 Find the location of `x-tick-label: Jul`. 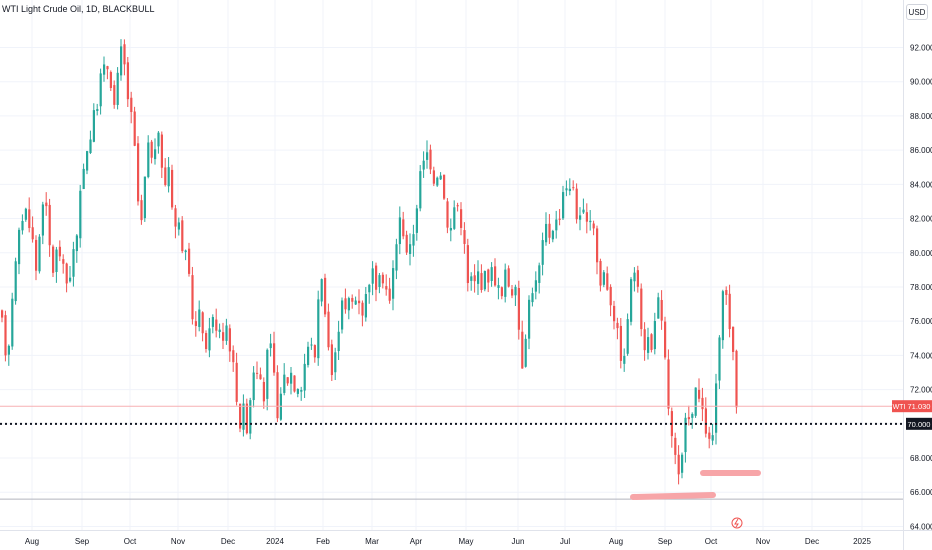

x-tick-label: Jul is located at coordinates (565, 541).